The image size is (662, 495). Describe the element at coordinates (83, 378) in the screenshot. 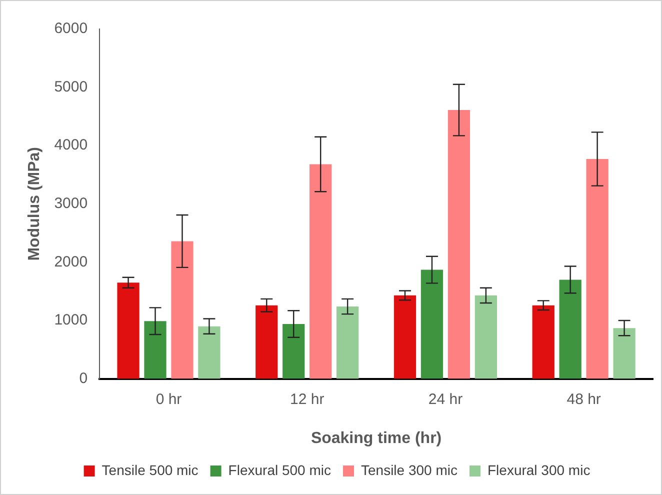

I see `y-tick-label: 0` at that location.